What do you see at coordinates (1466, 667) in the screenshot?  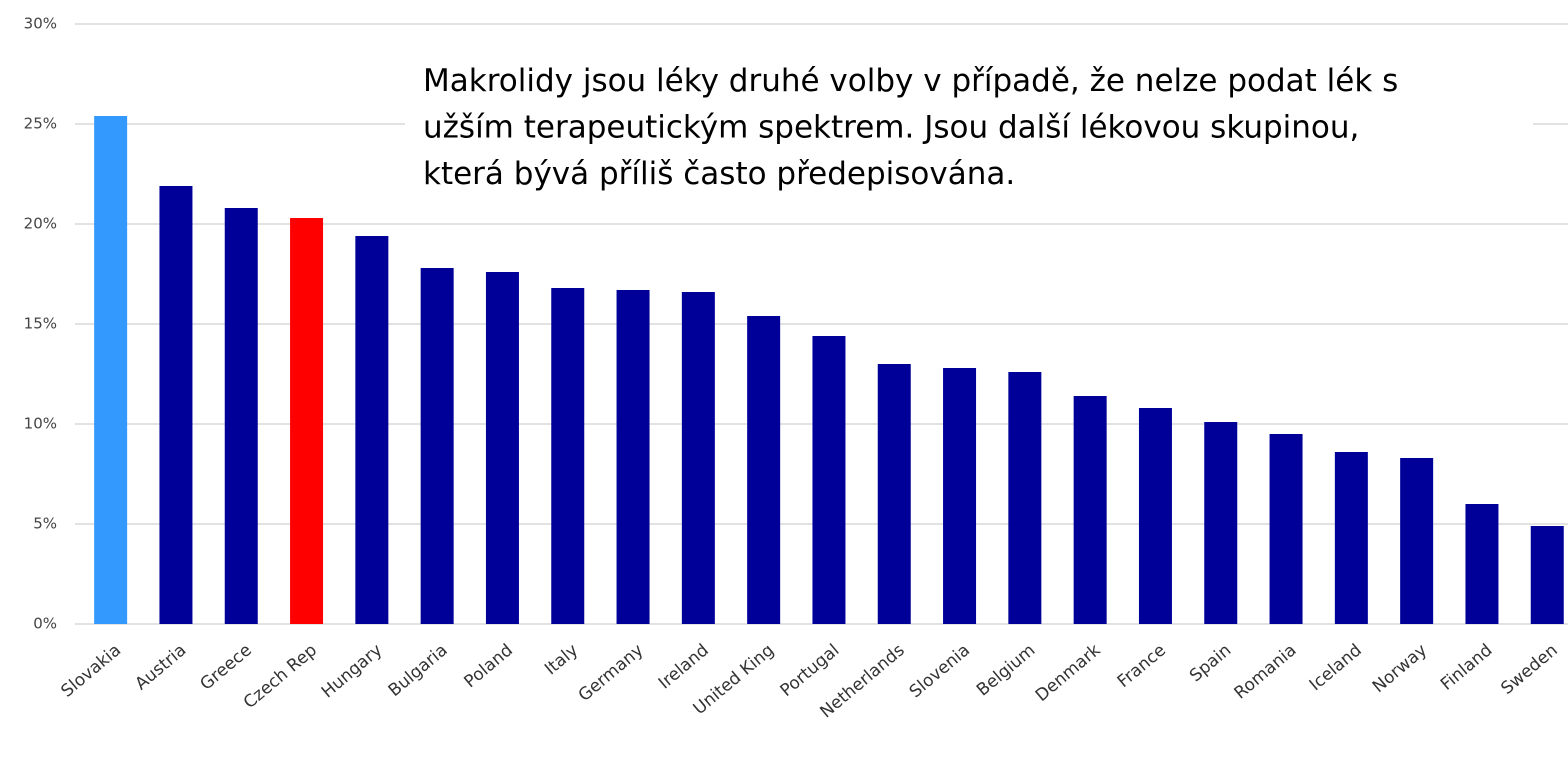 I see `x-tick-label: Finland` at bounding box center [1466, 667].